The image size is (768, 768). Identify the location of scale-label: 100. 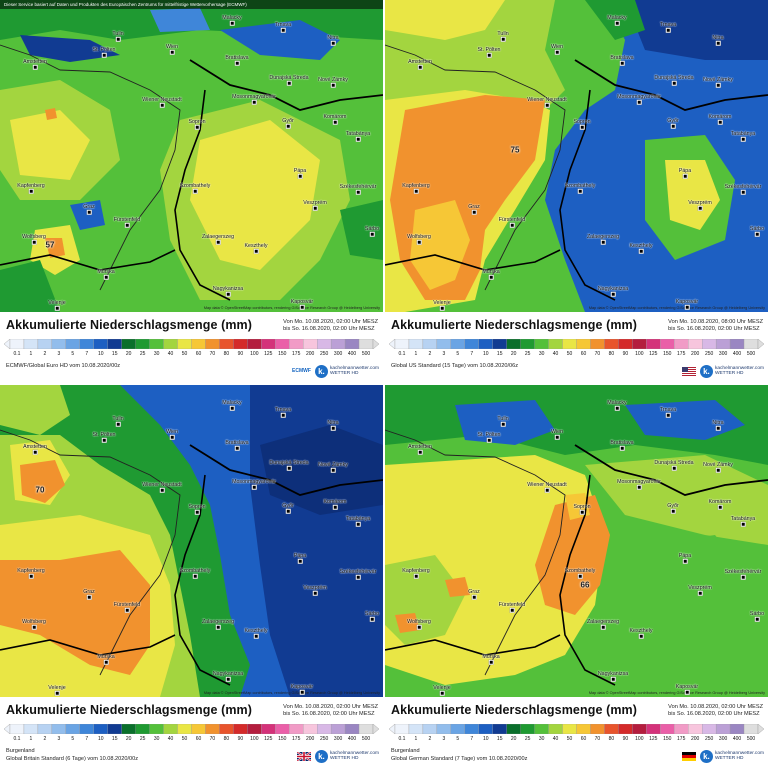
(254, 739).